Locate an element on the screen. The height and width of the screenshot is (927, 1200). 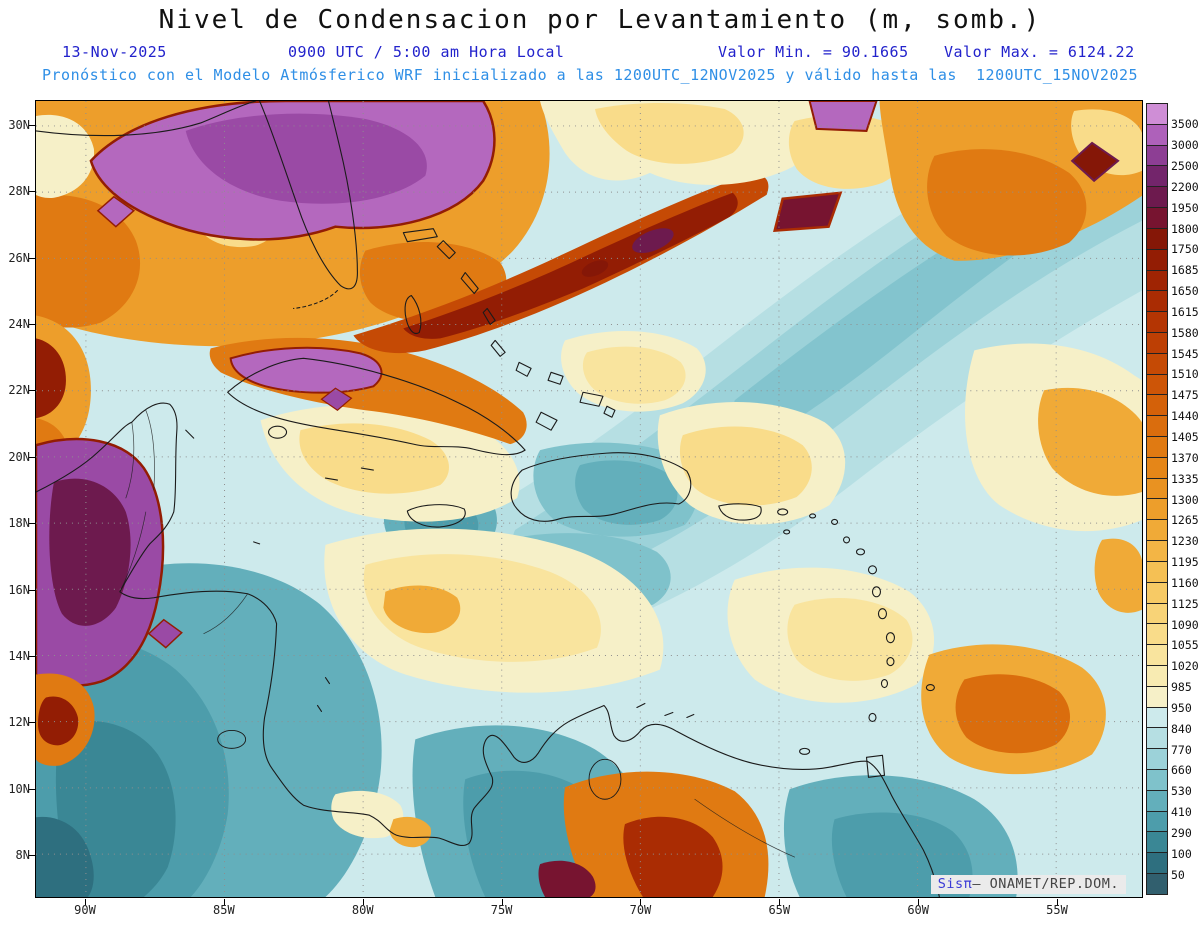
lon-tick-label: 65W is located at coordinates (779, 910).